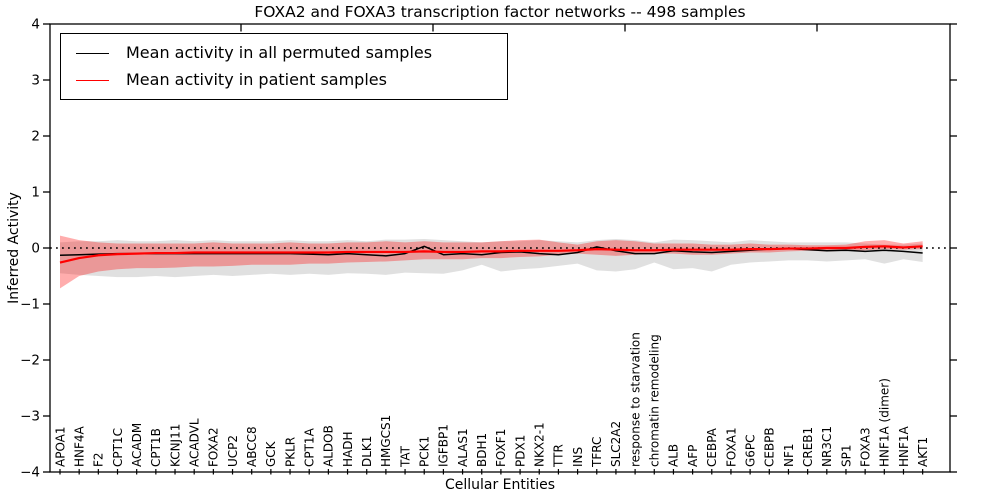 The width and height of the screenshot is (1000, 500). Describe the element at coordinates (233, 451) in the screenshot. I see `x-tick-label: UCP2` at that location.